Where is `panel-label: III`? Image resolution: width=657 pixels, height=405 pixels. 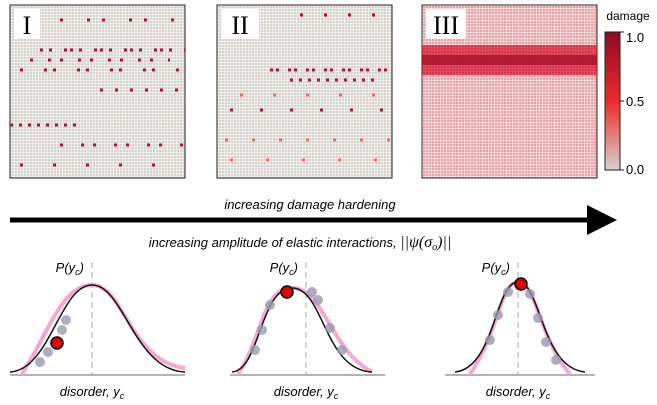 panel-label: III is located at coordinates (446, 25).